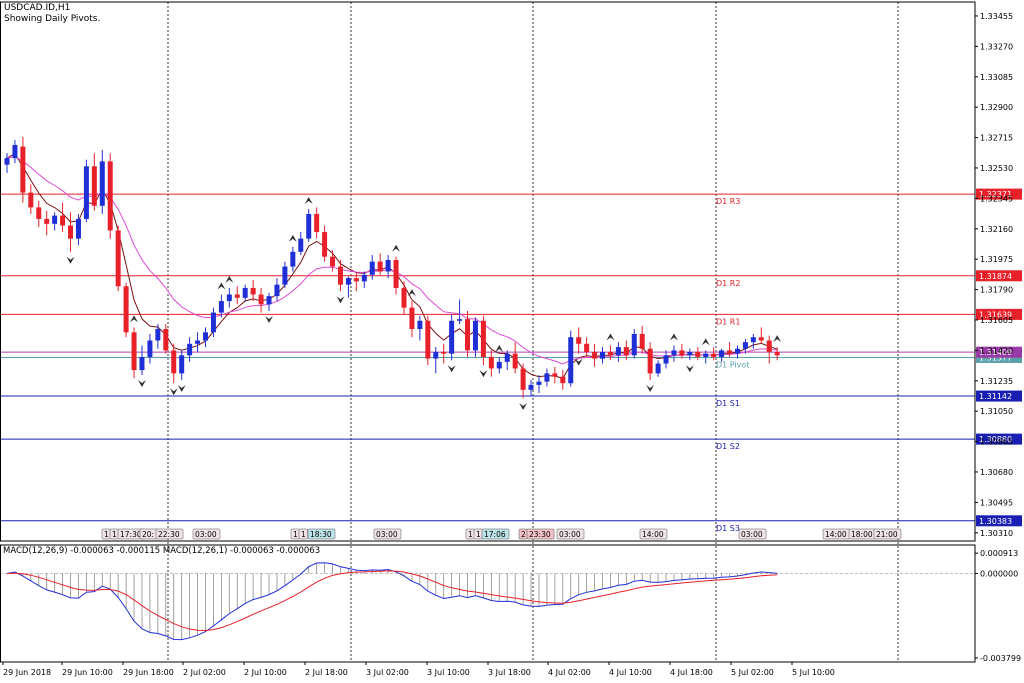 This screenshot has height=683, width=1024. I want to click on pivot-price-label: 1.32371, so click(995, 194).